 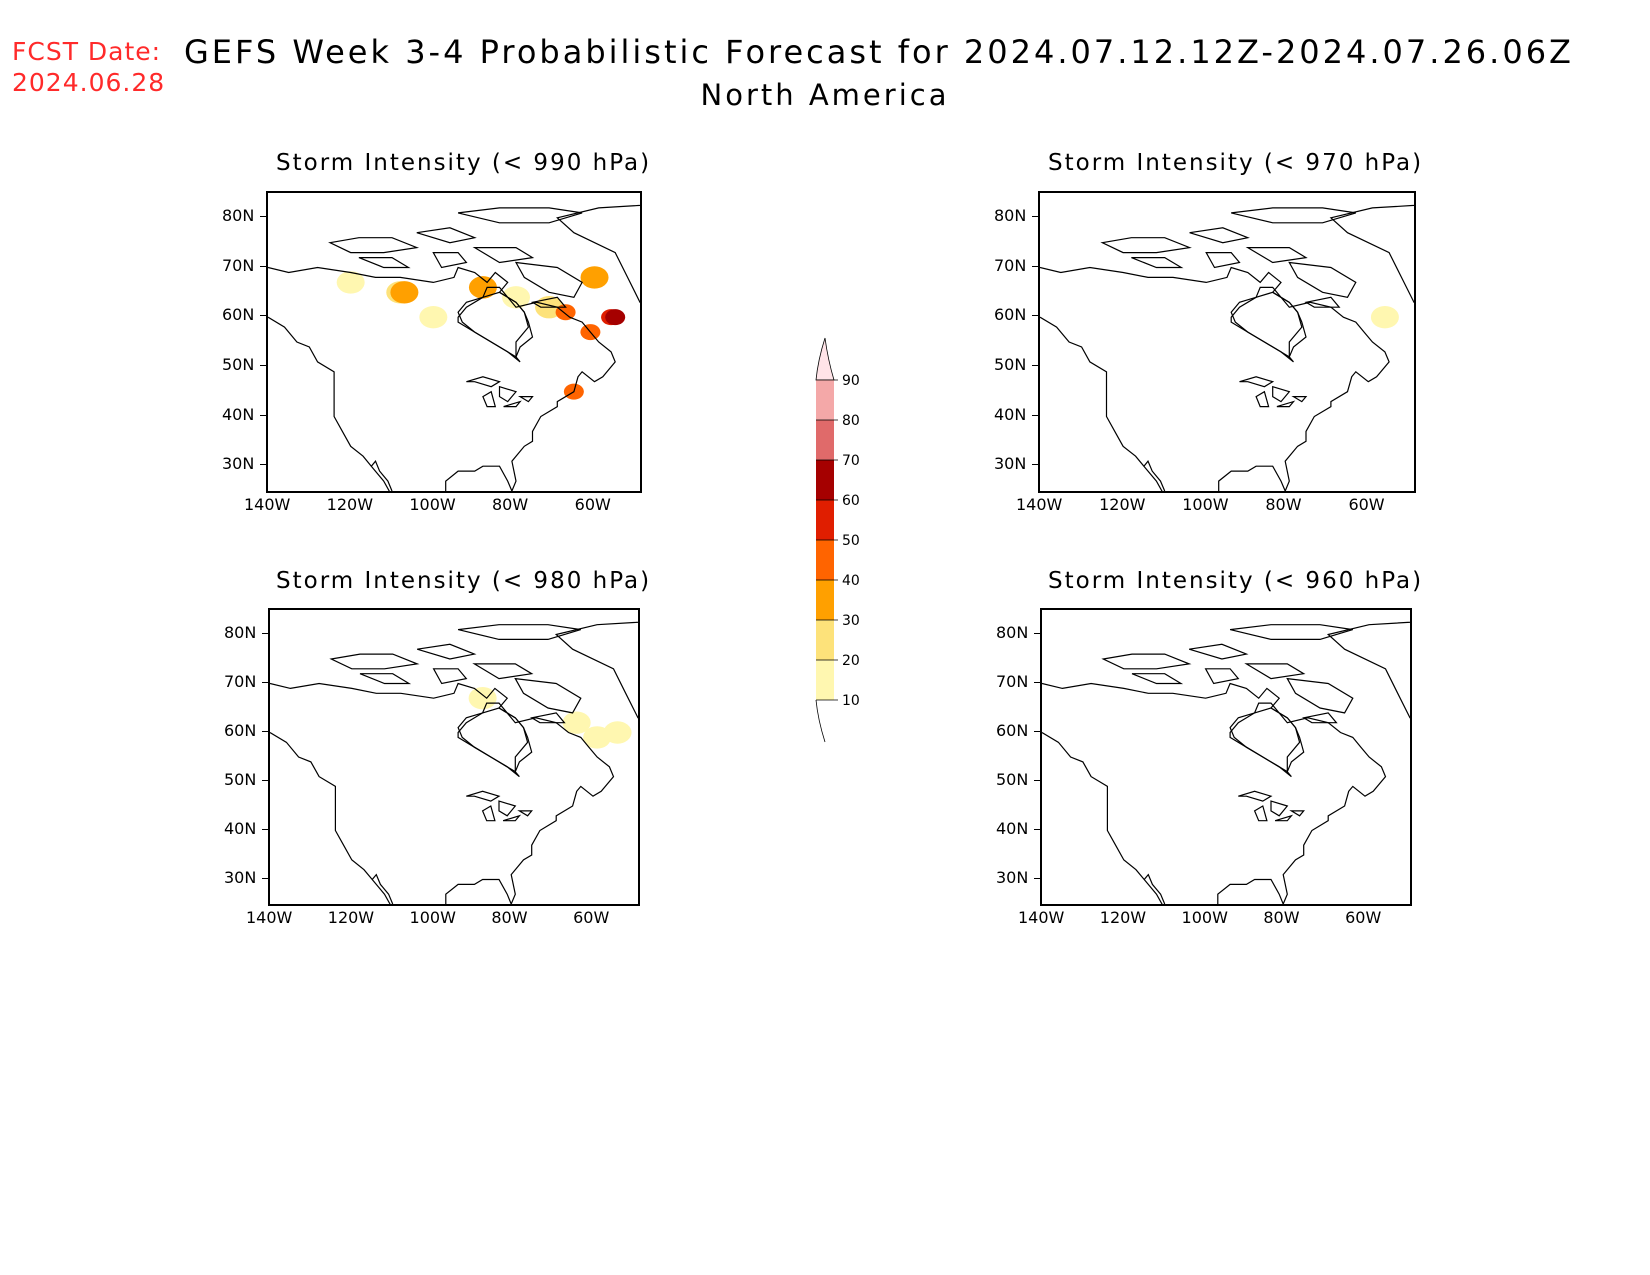 I want to click on colorbar-level-label: 30, so click(x=851, y=621).